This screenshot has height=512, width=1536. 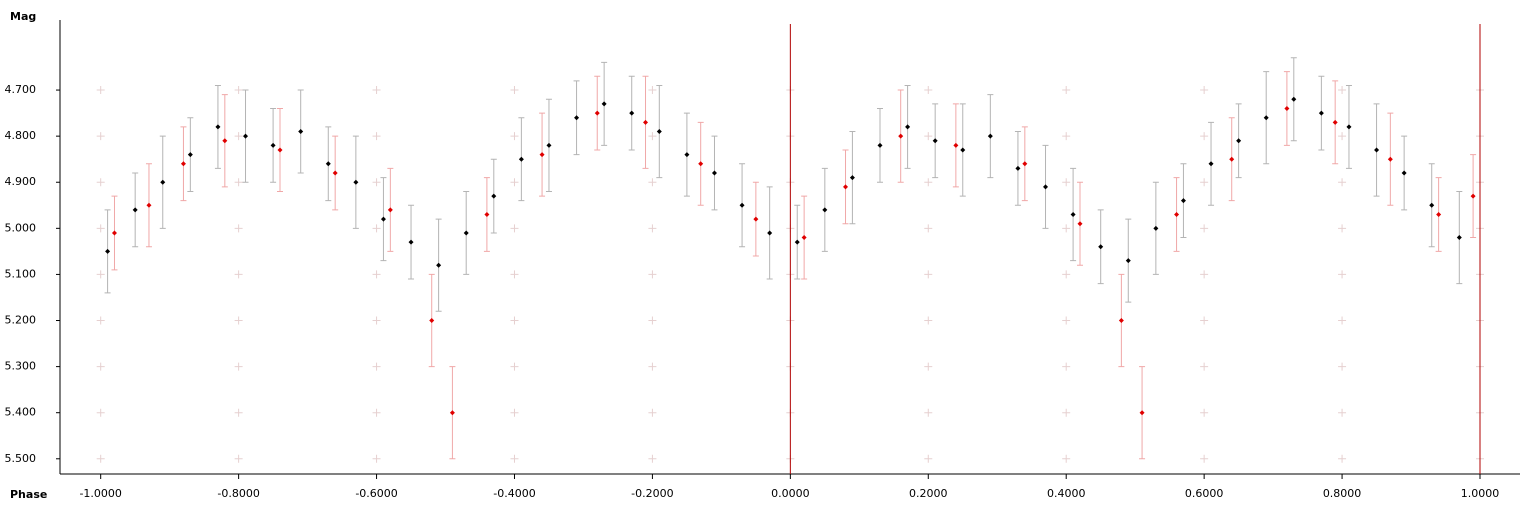 What do you see at coordinates (21, 273) in the screenshot?
I see `y-tick-label: 5.100` at bounding box center [21, 273].